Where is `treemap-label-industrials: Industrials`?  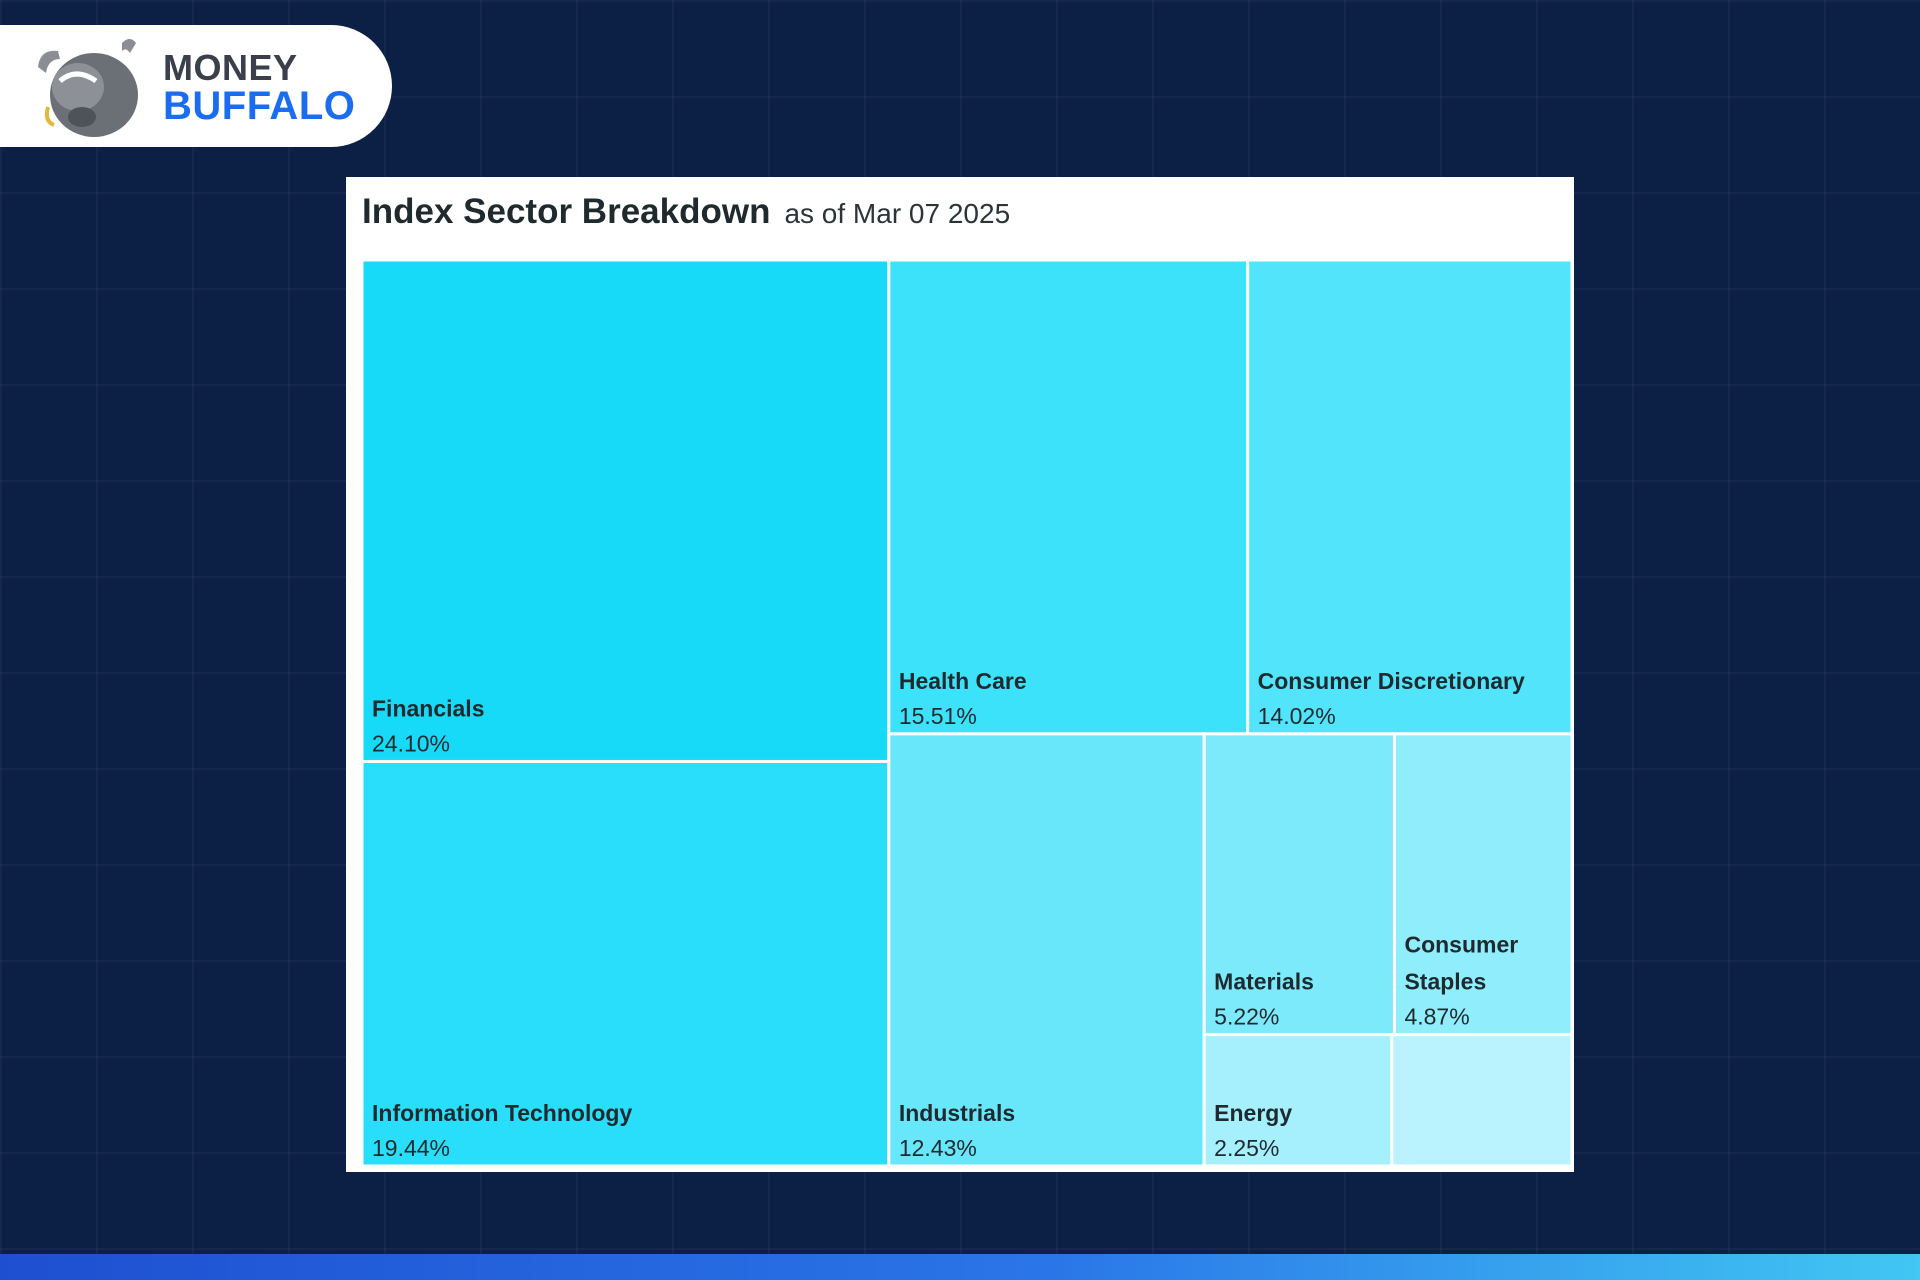
treemap-label-industrials: Industrials is located at coordinates (957, 1113).